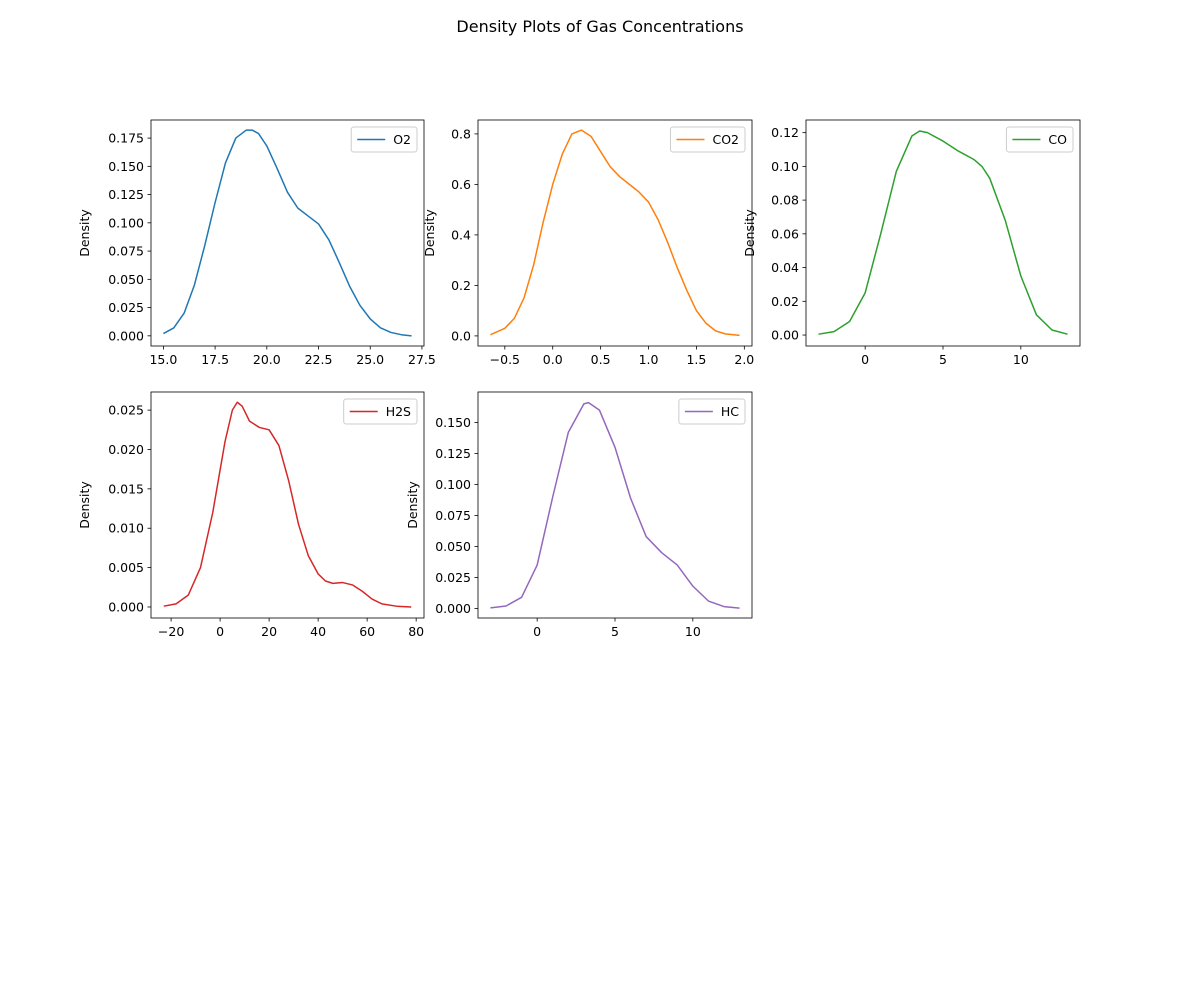 Image resolution: width=1200 pixels, height=1000 pixels. What do you see at coordinates (126, 449) in the screenshot?
I see `y-tick-label: 0.020` at bounding box center [126, 449].